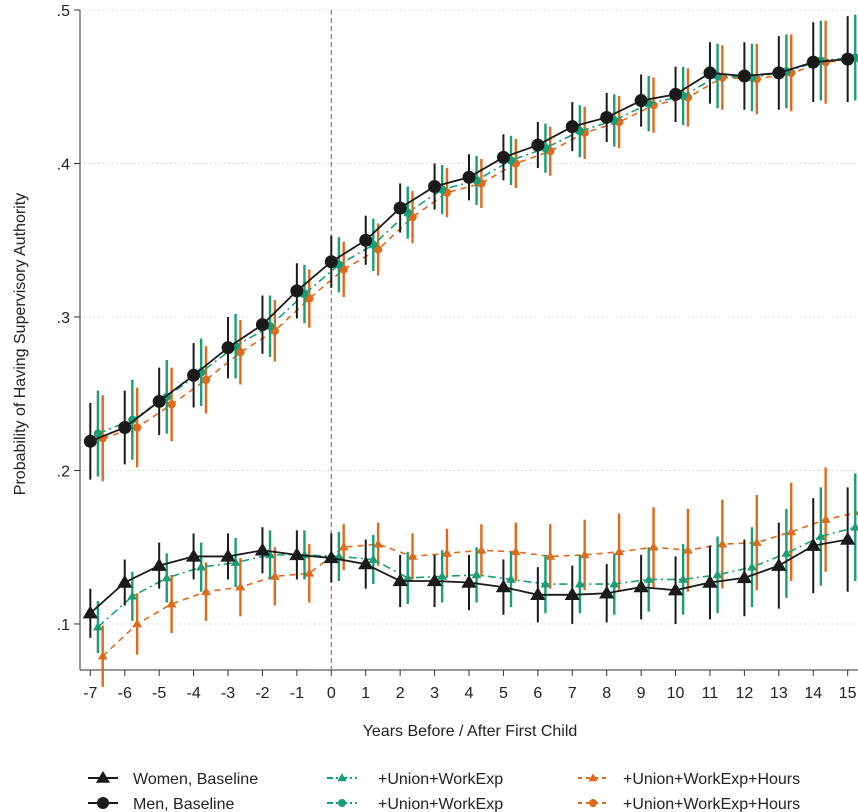 The width and height of the screenshot is (858, 812). What do you see at coordinates (297, 693) in the screenshot?
I see `x-tick-label: -1` at bounding box center [297, 693].